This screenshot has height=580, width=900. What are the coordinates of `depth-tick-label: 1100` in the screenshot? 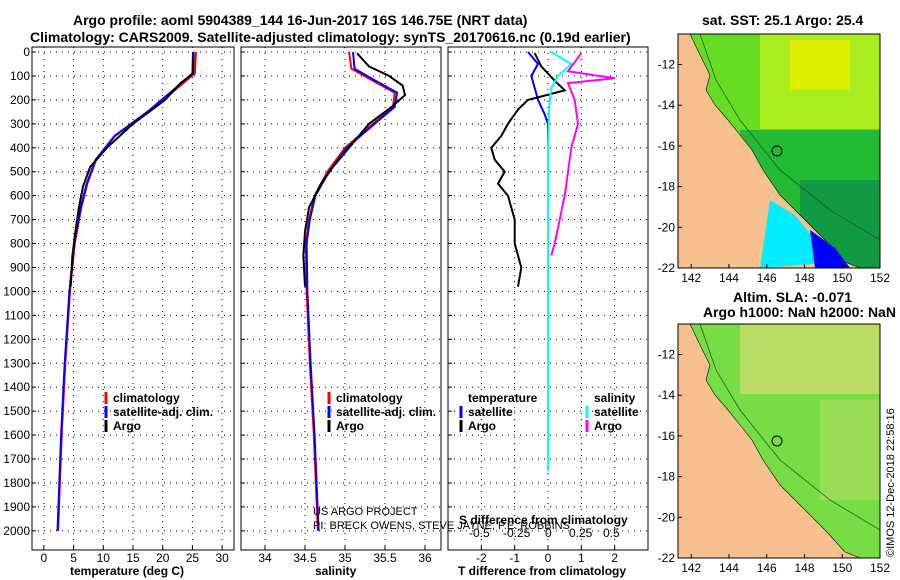 It's located at (17, 315).